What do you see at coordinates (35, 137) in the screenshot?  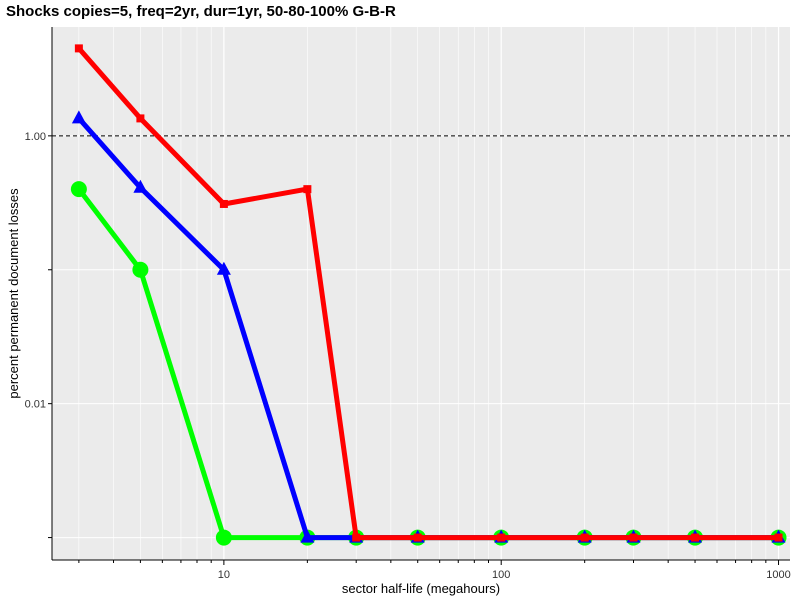 I see `y-tick-label: 1.00` at bounding box center [35, 137].